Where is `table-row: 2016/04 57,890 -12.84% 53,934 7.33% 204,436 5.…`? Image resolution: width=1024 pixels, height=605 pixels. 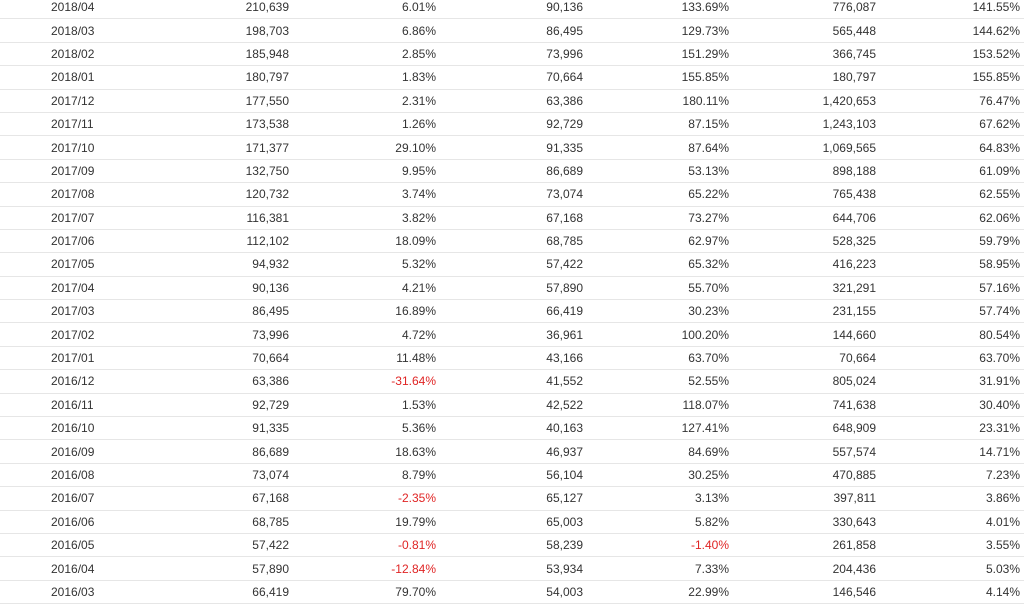
table-row: 2016/04 57,890 -12.84% 53,934 7.33% 204,436 5.… is located at coordinates (512, 568).